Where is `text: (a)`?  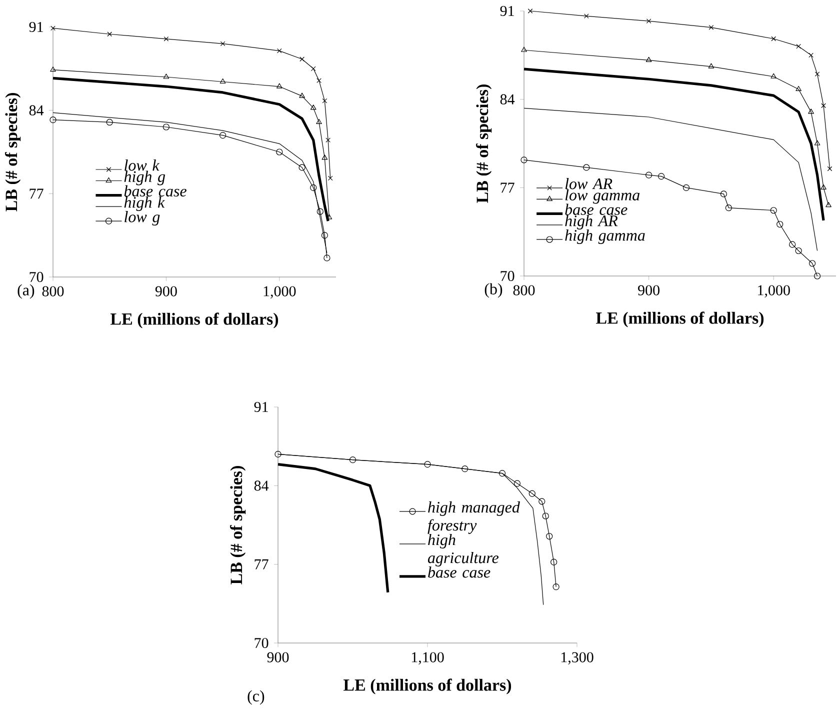
text: (a) is located at coordinates (26, 291).